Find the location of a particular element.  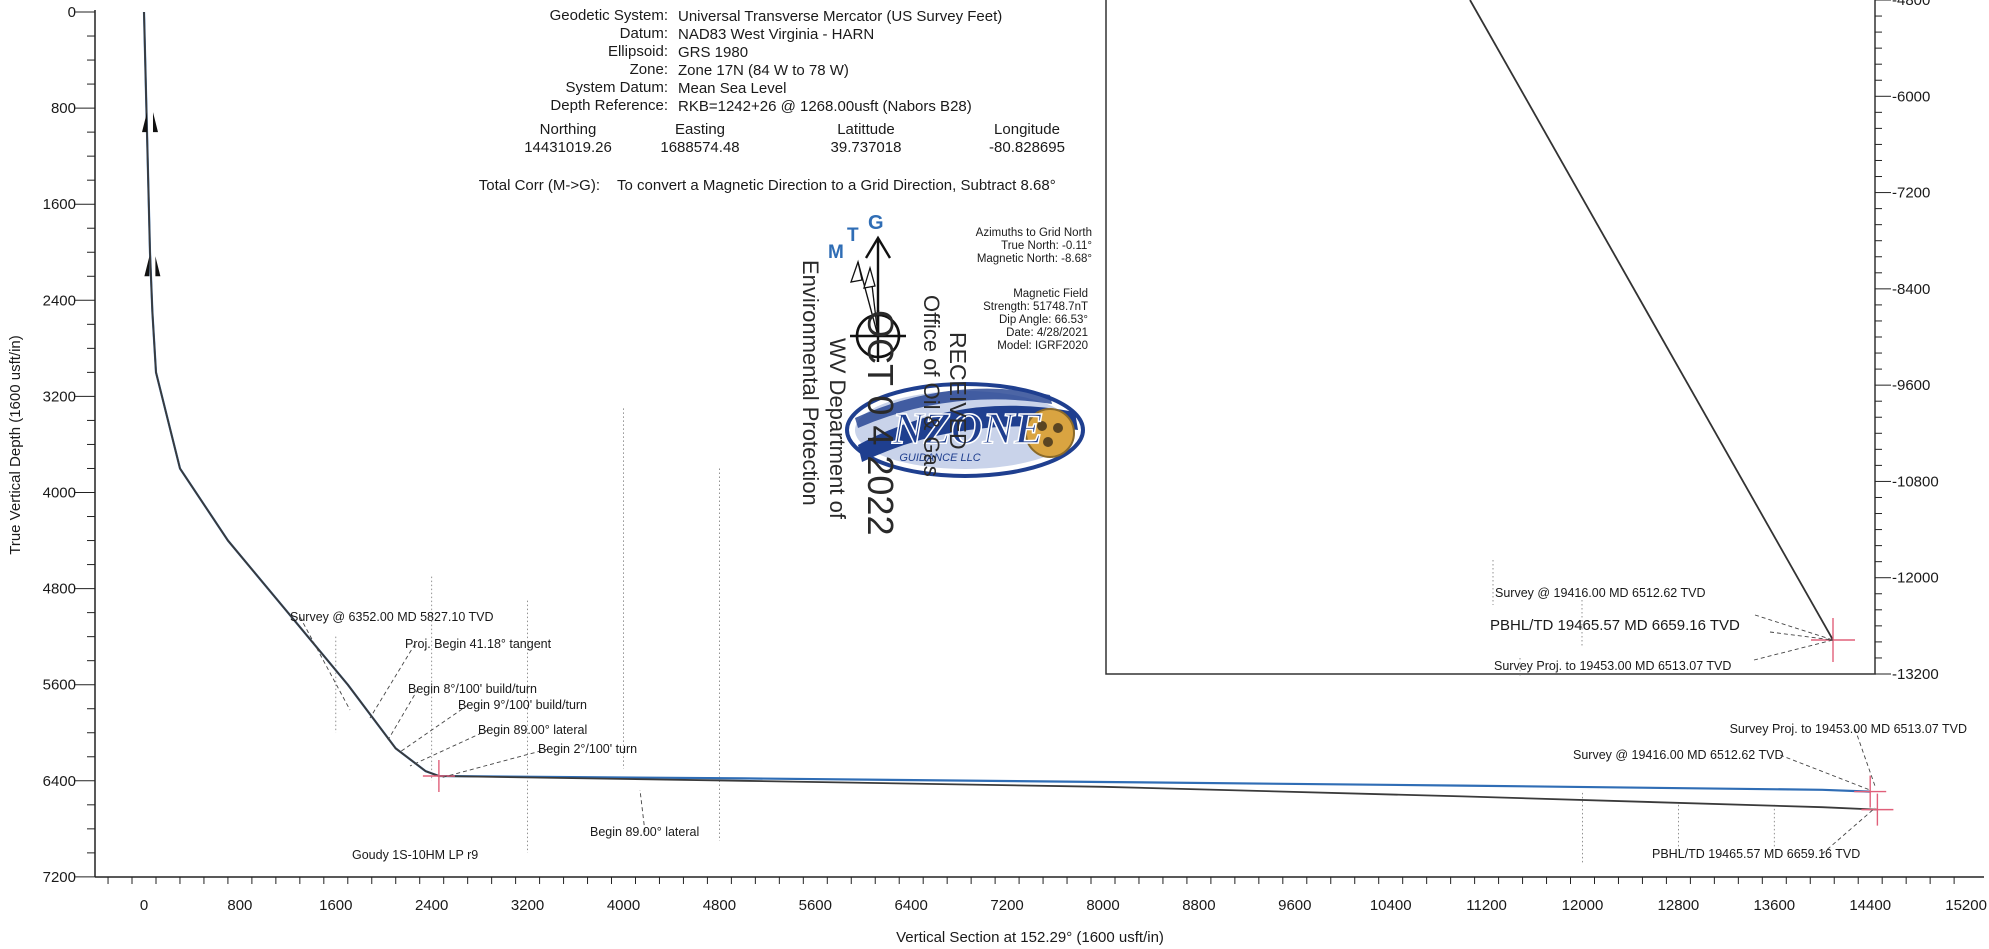

annotation-label: Proj. Begin 41.18° tangent is located at coordinates (478, 644).